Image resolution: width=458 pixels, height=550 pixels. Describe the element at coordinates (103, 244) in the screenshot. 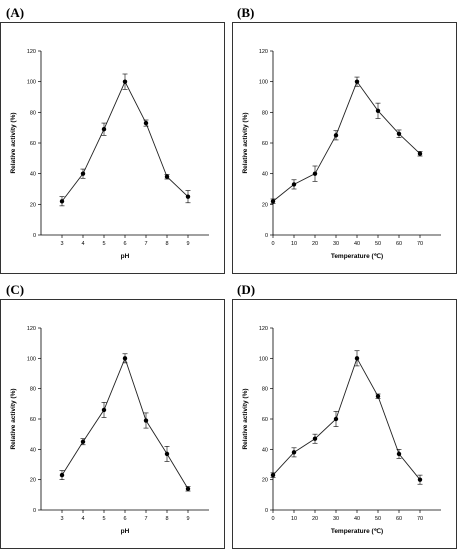

I see `x-tick-label: 5` at that location.